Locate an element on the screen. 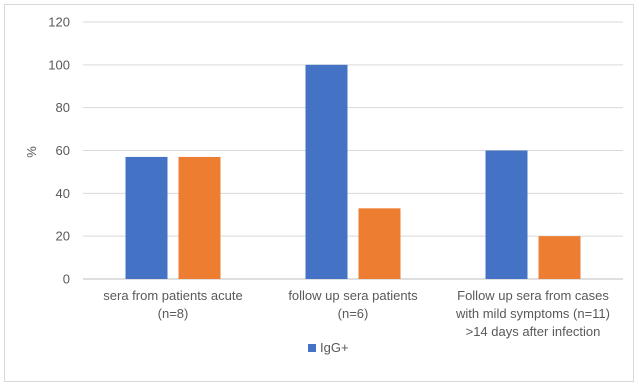  y-tick-label: 80 is located at coordinates (63, 107).